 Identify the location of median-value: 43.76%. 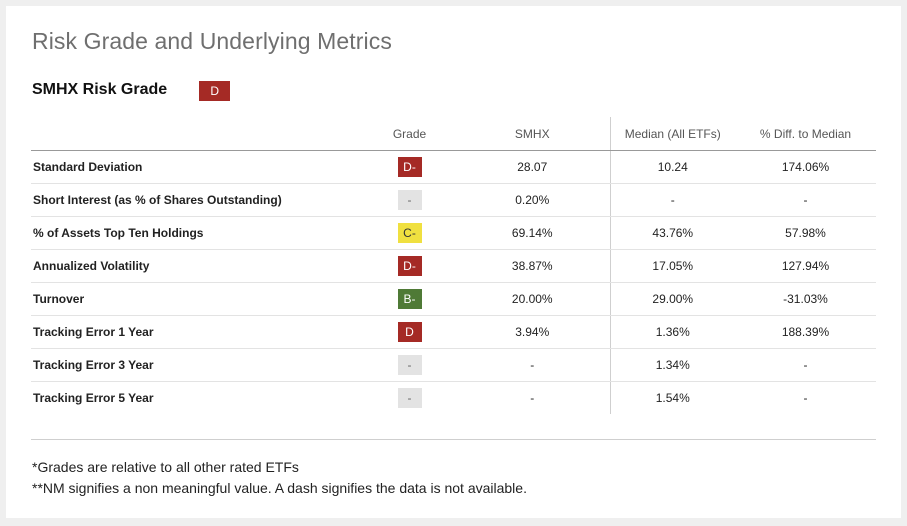
(672, 233).